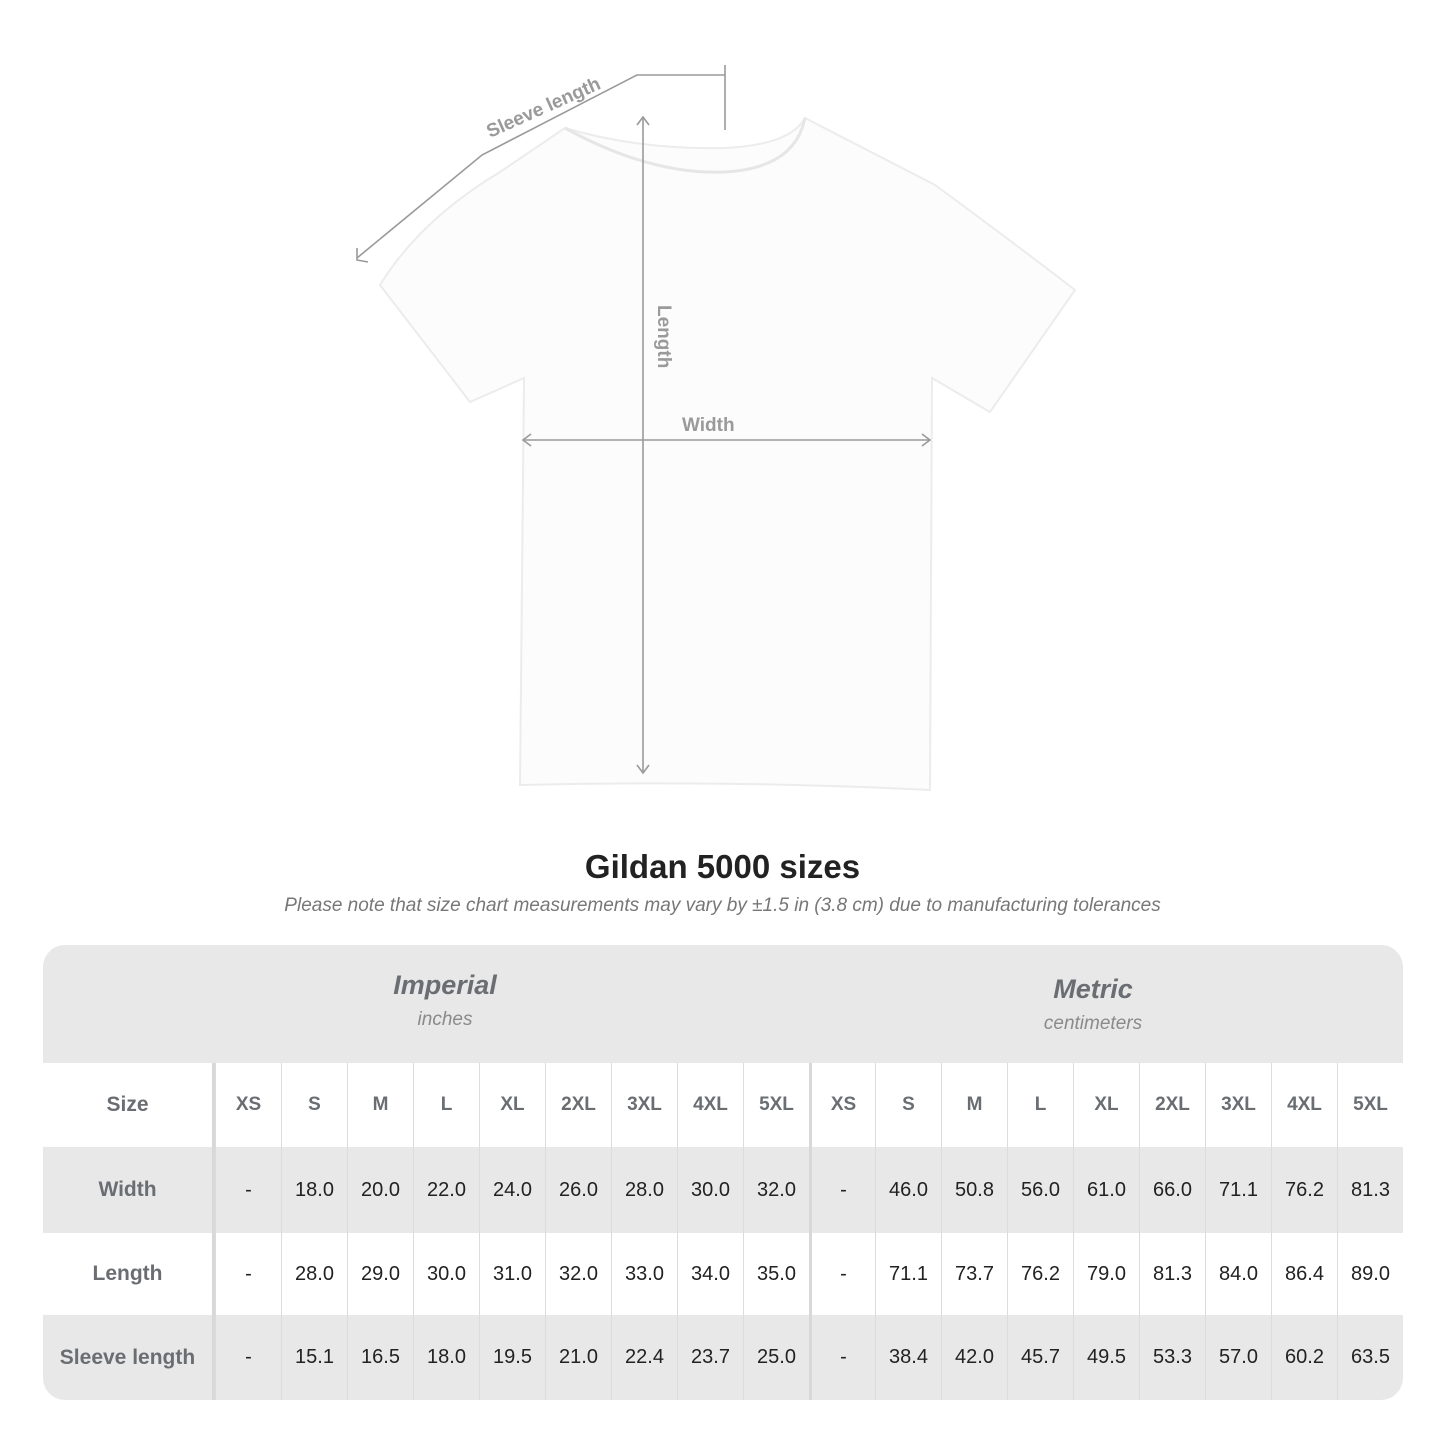  What do you see at coordinates (644, 1357) in the screenshot?
I see `imperial-value-cell: 22.4` at bounding box center [644, 1357].